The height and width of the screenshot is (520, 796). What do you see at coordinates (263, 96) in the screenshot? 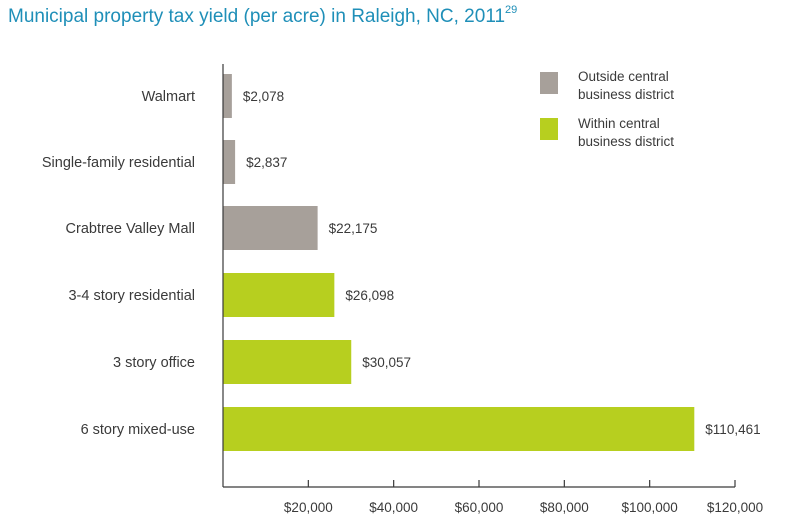
I see `value-label: $2,078` at bounding box center [263, 96].